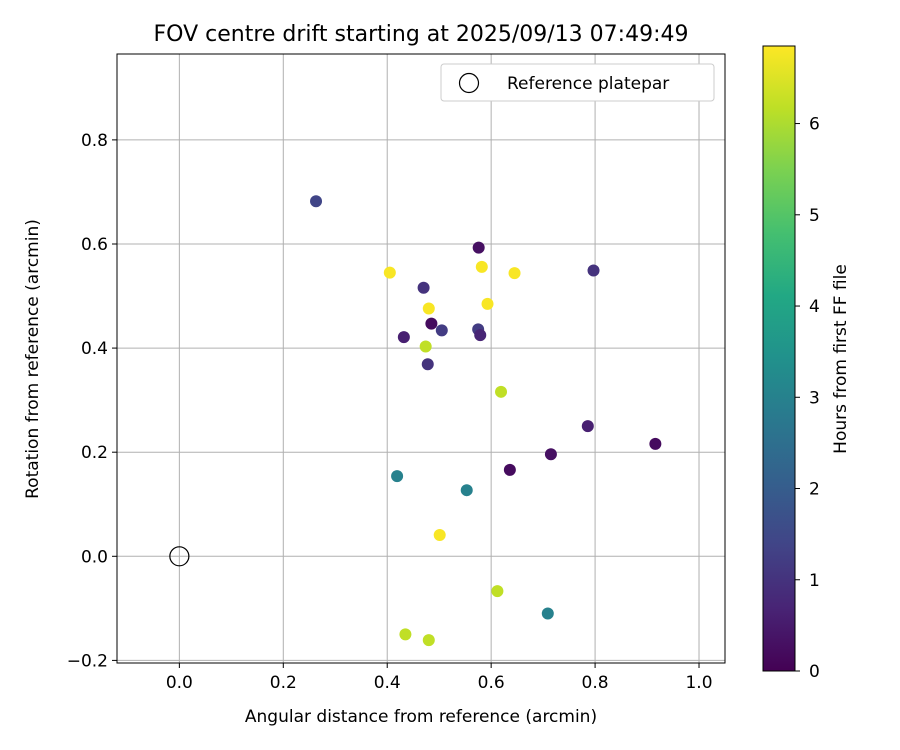 The width and height of the screenshot is (900, 750). I want to click on legend: Reference platepar, so click(577, 82).